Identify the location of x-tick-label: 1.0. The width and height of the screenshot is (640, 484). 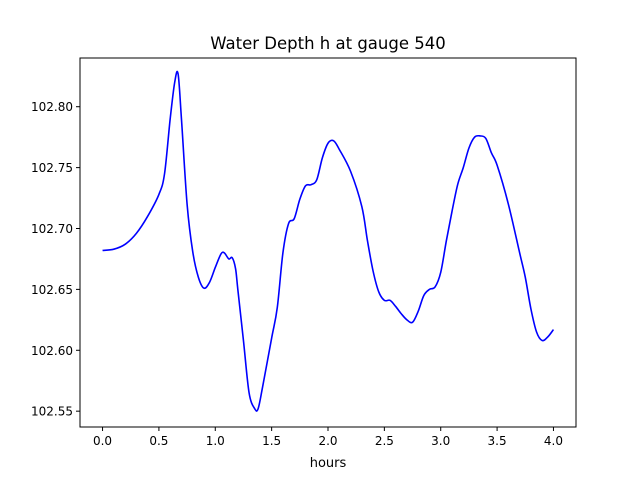
(215, 441).